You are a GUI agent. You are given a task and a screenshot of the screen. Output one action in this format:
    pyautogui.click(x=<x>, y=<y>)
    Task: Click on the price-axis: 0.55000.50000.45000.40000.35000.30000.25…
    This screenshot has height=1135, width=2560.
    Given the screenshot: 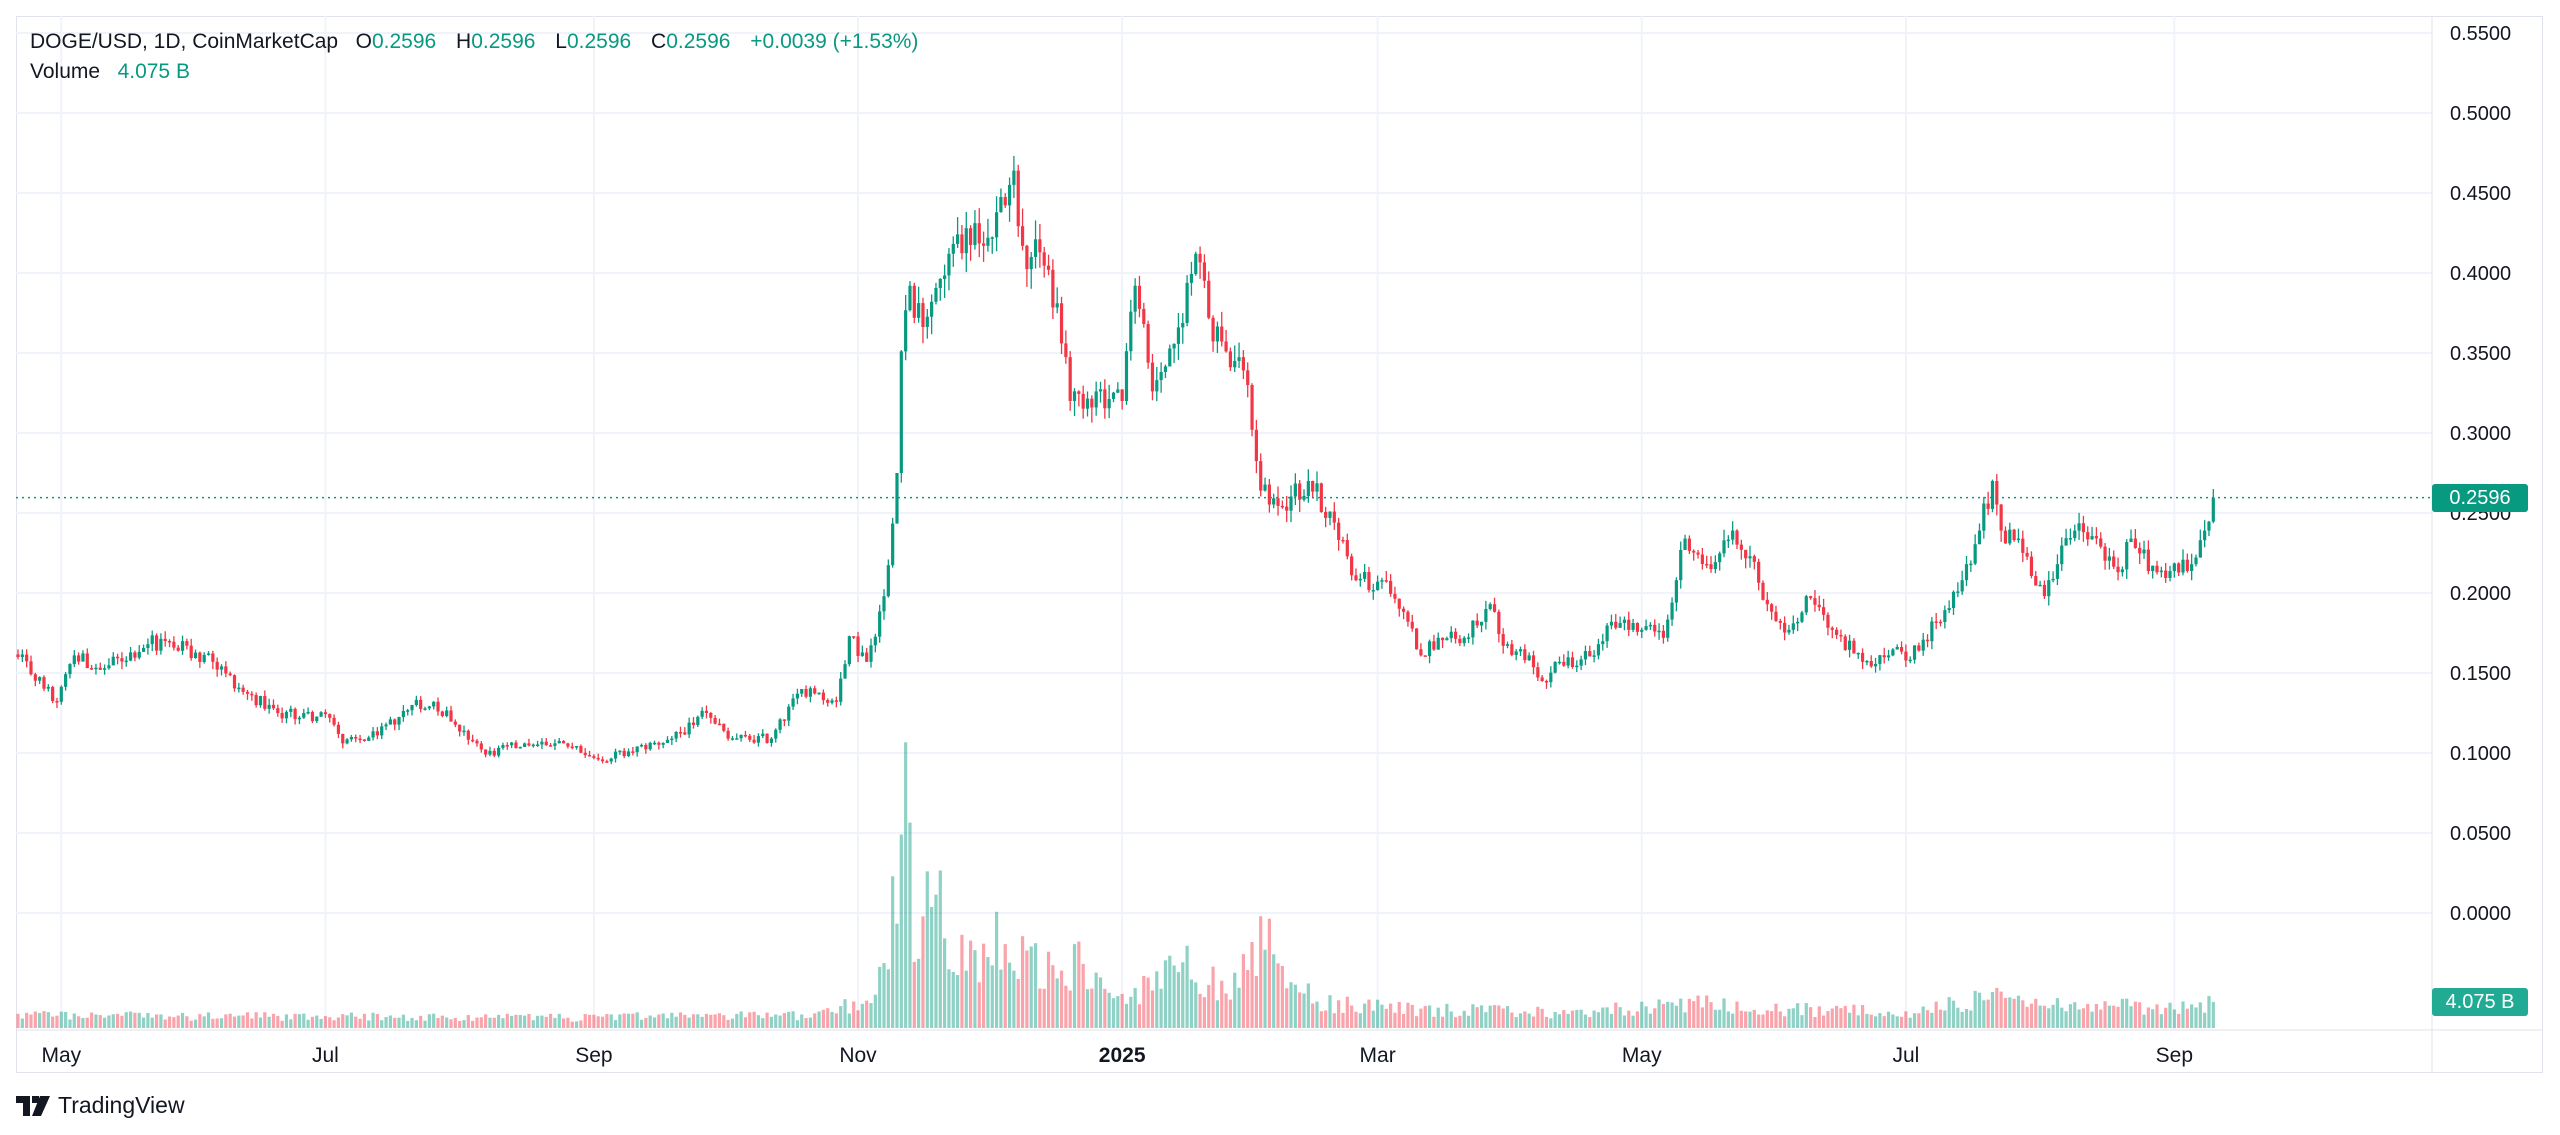 What is the action you would take?
    pyautogui.click(x=2480, y=474)
    